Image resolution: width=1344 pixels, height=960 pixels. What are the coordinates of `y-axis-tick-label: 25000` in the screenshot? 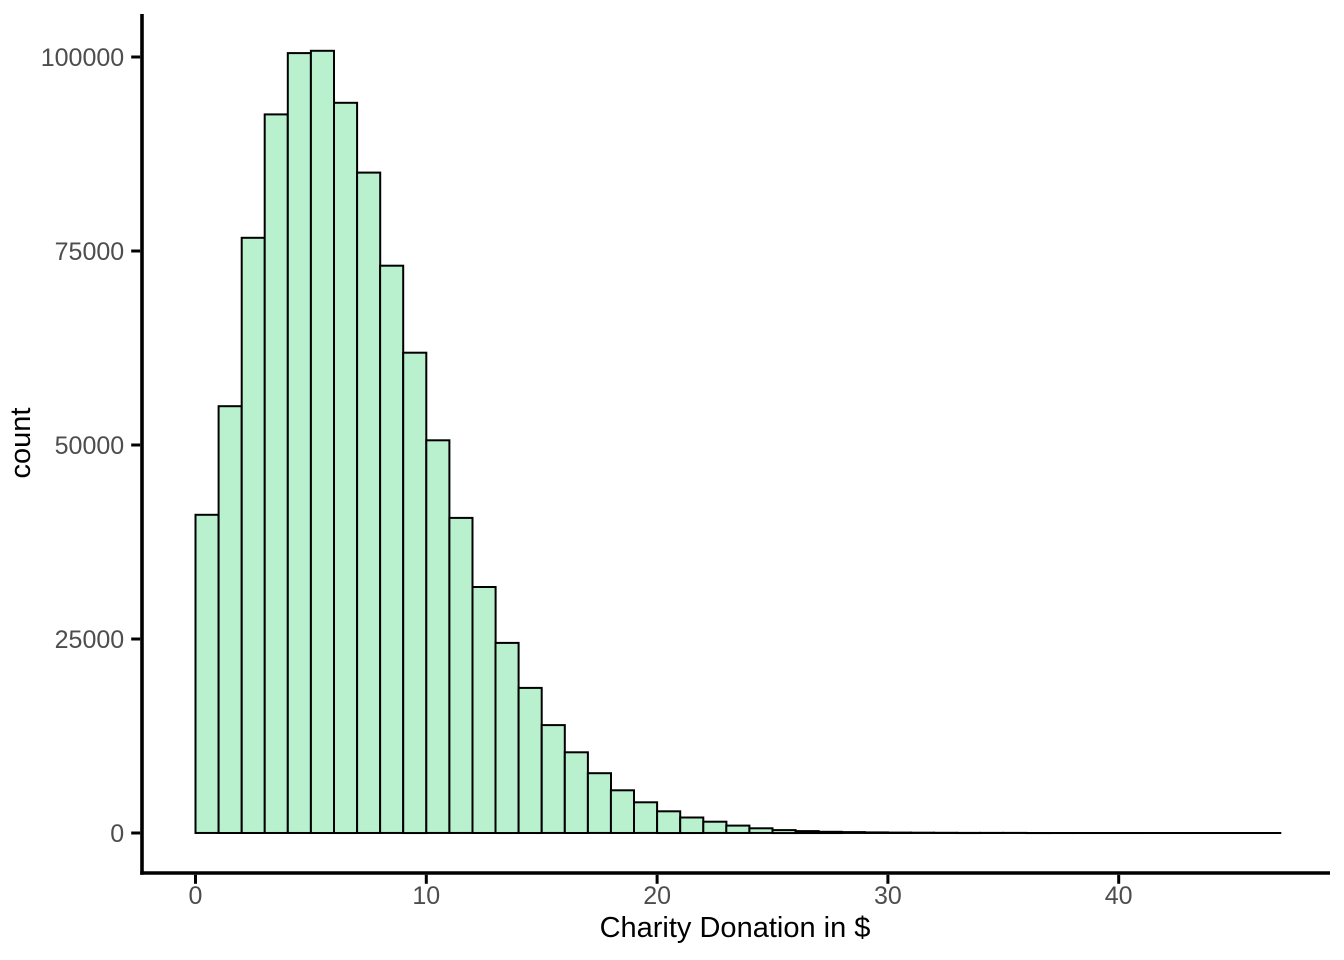 It's located at (90, 640).